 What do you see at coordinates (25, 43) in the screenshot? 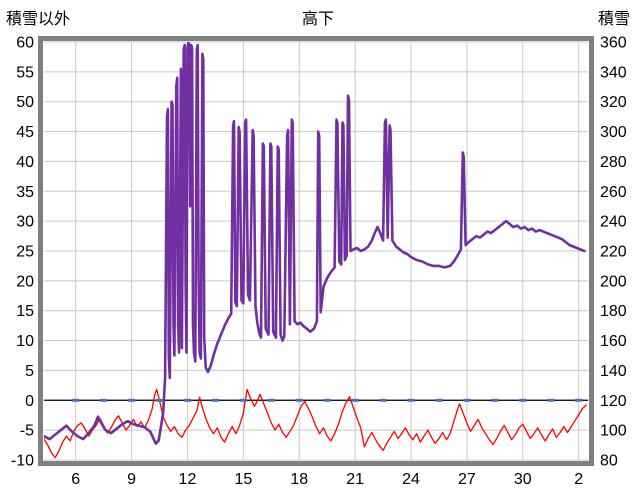
I see `left-axis-tick-label: 60` at bounding box center [25, 43].